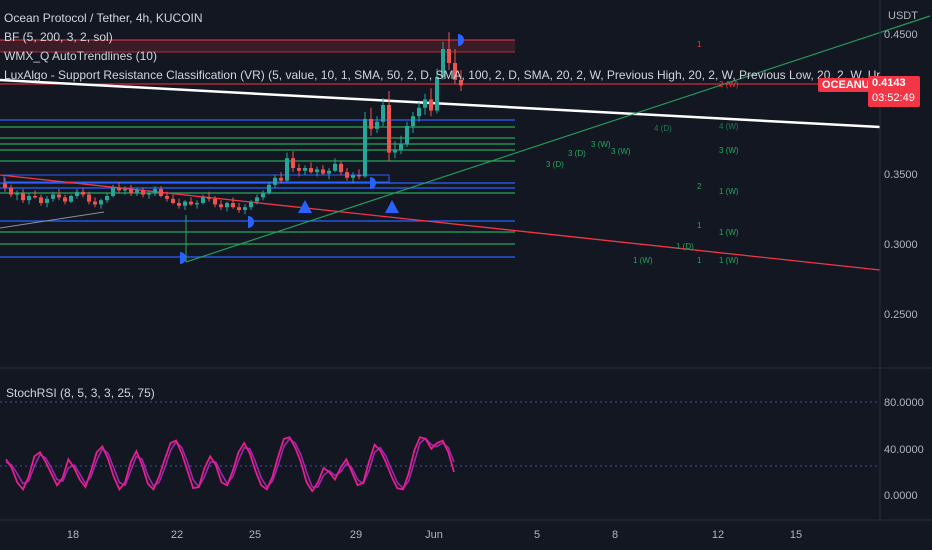  What do you see at coordinates (434, 535) in the screenshot?
I see `time-tick: Jun` at bounding box center [434, 535].